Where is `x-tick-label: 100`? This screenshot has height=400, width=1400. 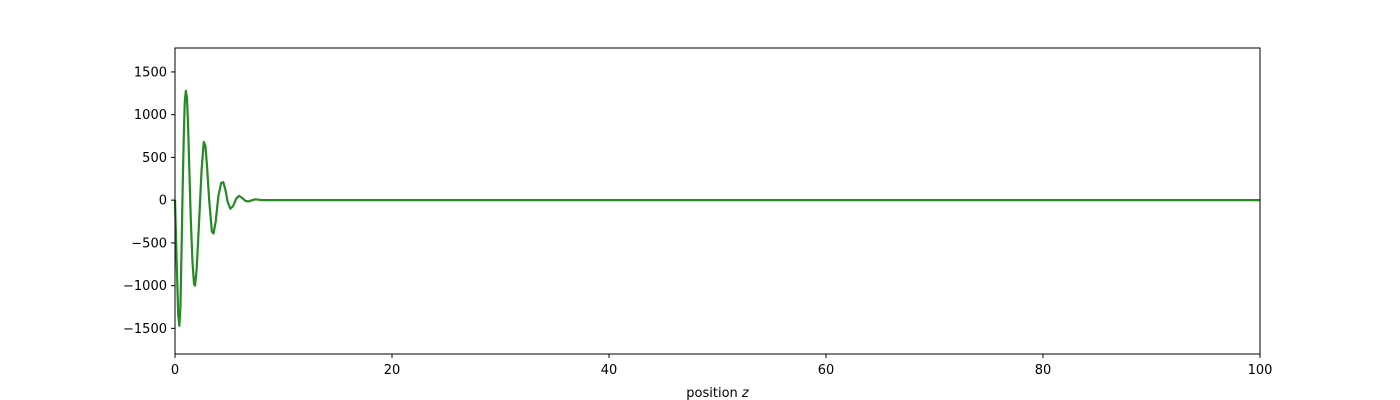
x-tick-label: 100 is located at coordinates (1260, 370).